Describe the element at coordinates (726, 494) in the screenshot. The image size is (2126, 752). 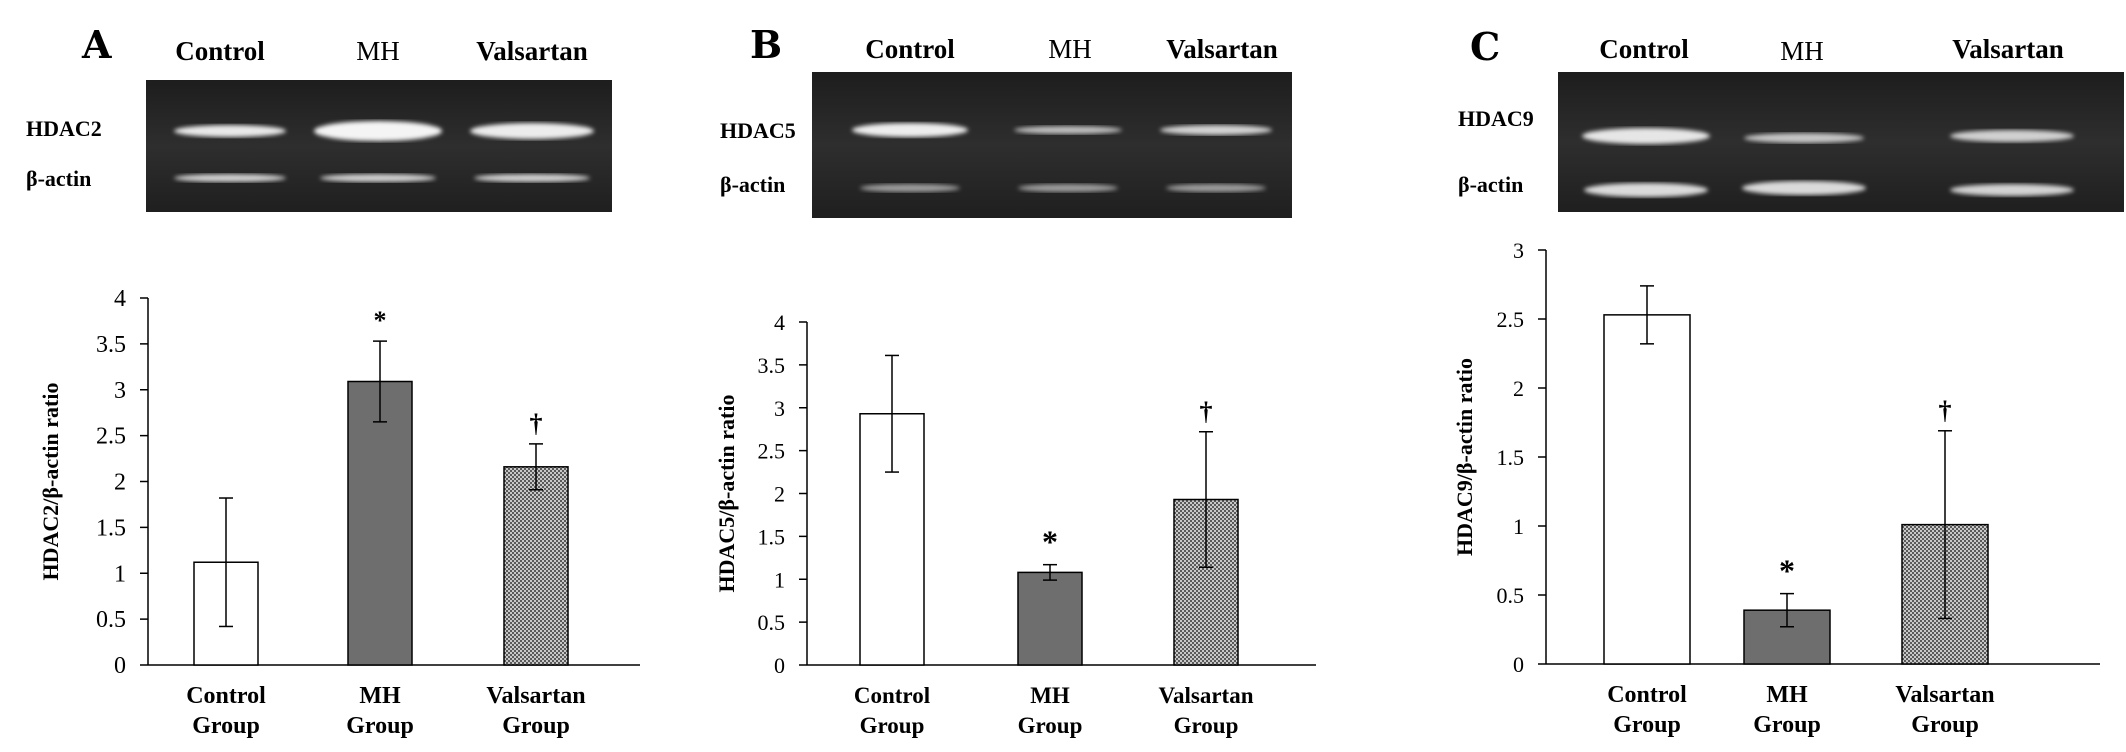
I see `y-axis-label: HDAC5/β-actin ratio` at that location.